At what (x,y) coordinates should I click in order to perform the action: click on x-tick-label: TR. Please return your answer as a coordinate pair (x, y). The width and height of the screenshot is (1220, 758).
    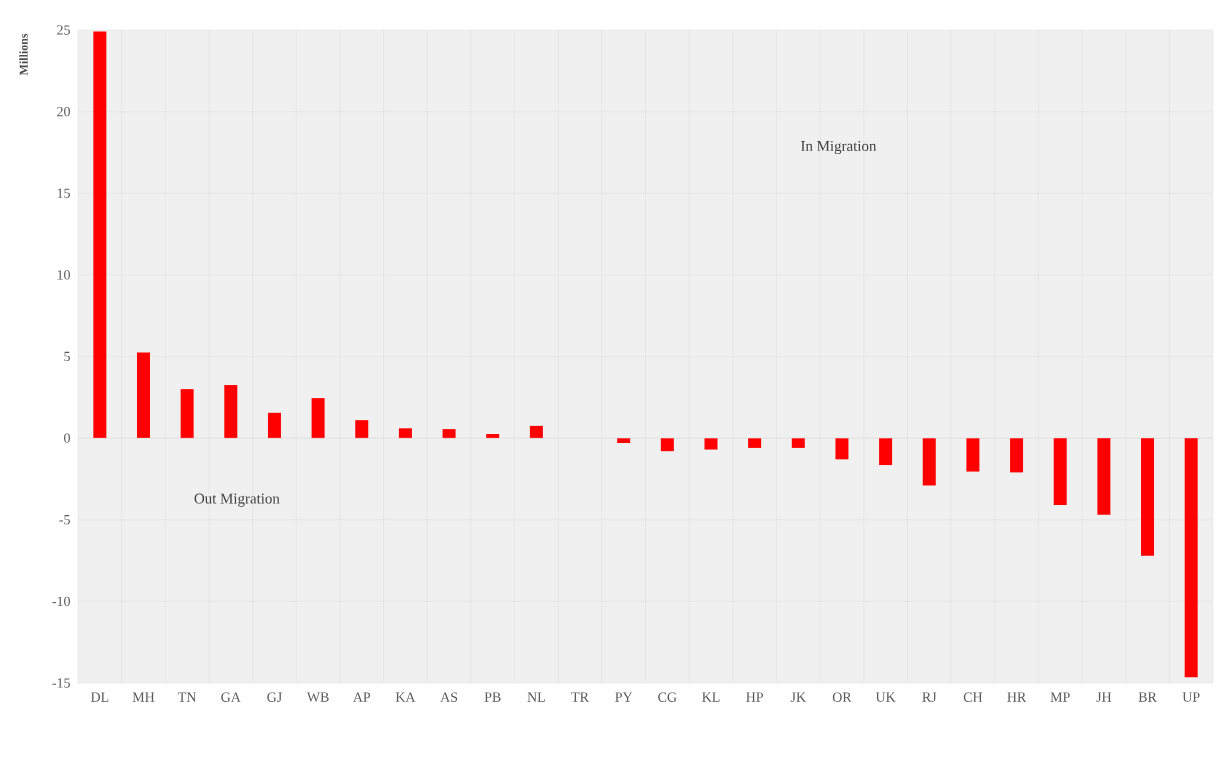
    Looking at the image, I should click on (580, 697).